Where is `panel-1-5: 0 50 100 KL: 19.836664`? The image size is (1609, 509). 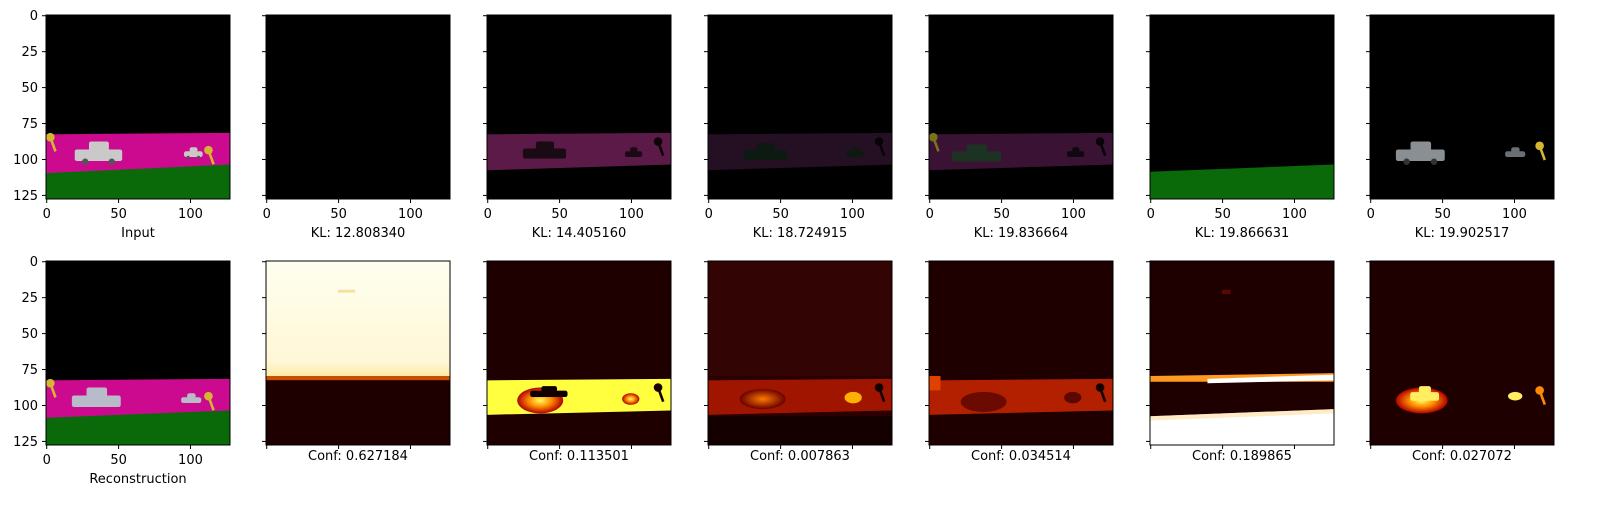 panel-1-5: 0 50 100 KL: 19.836664 is located at coordinates (1019, 127).